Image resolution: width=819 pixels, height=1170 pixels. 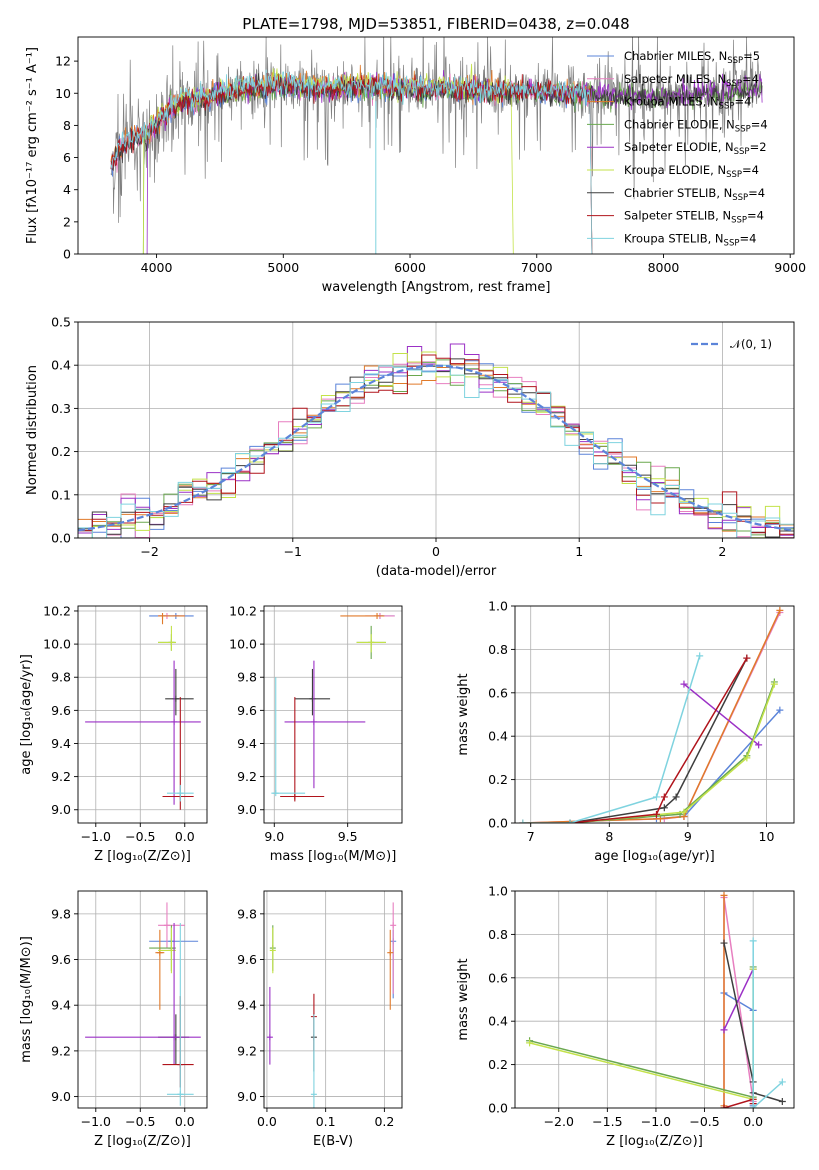 I want to click on y-tick-label: 12, so click(x=63, y=61).